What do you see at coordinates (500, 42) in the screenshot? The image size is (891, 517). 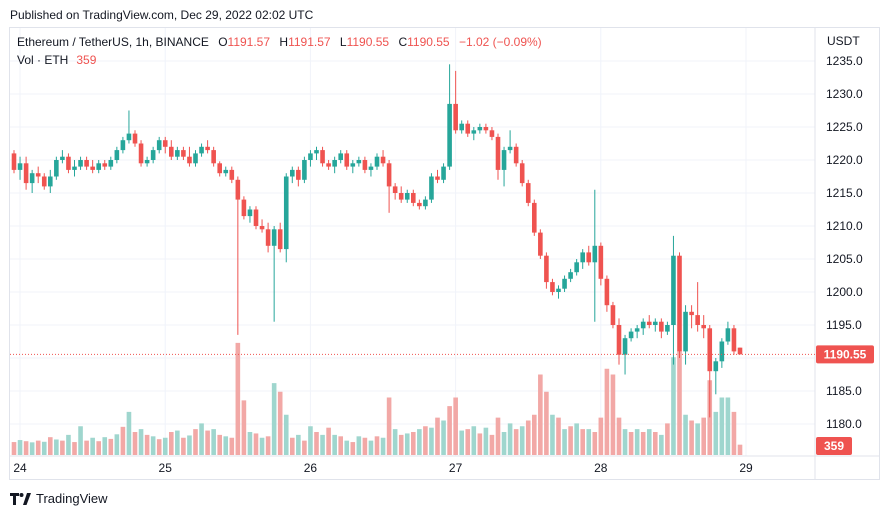 I see `change-value: −1.02 (−0.09%)` at bounding box center [500, 42].